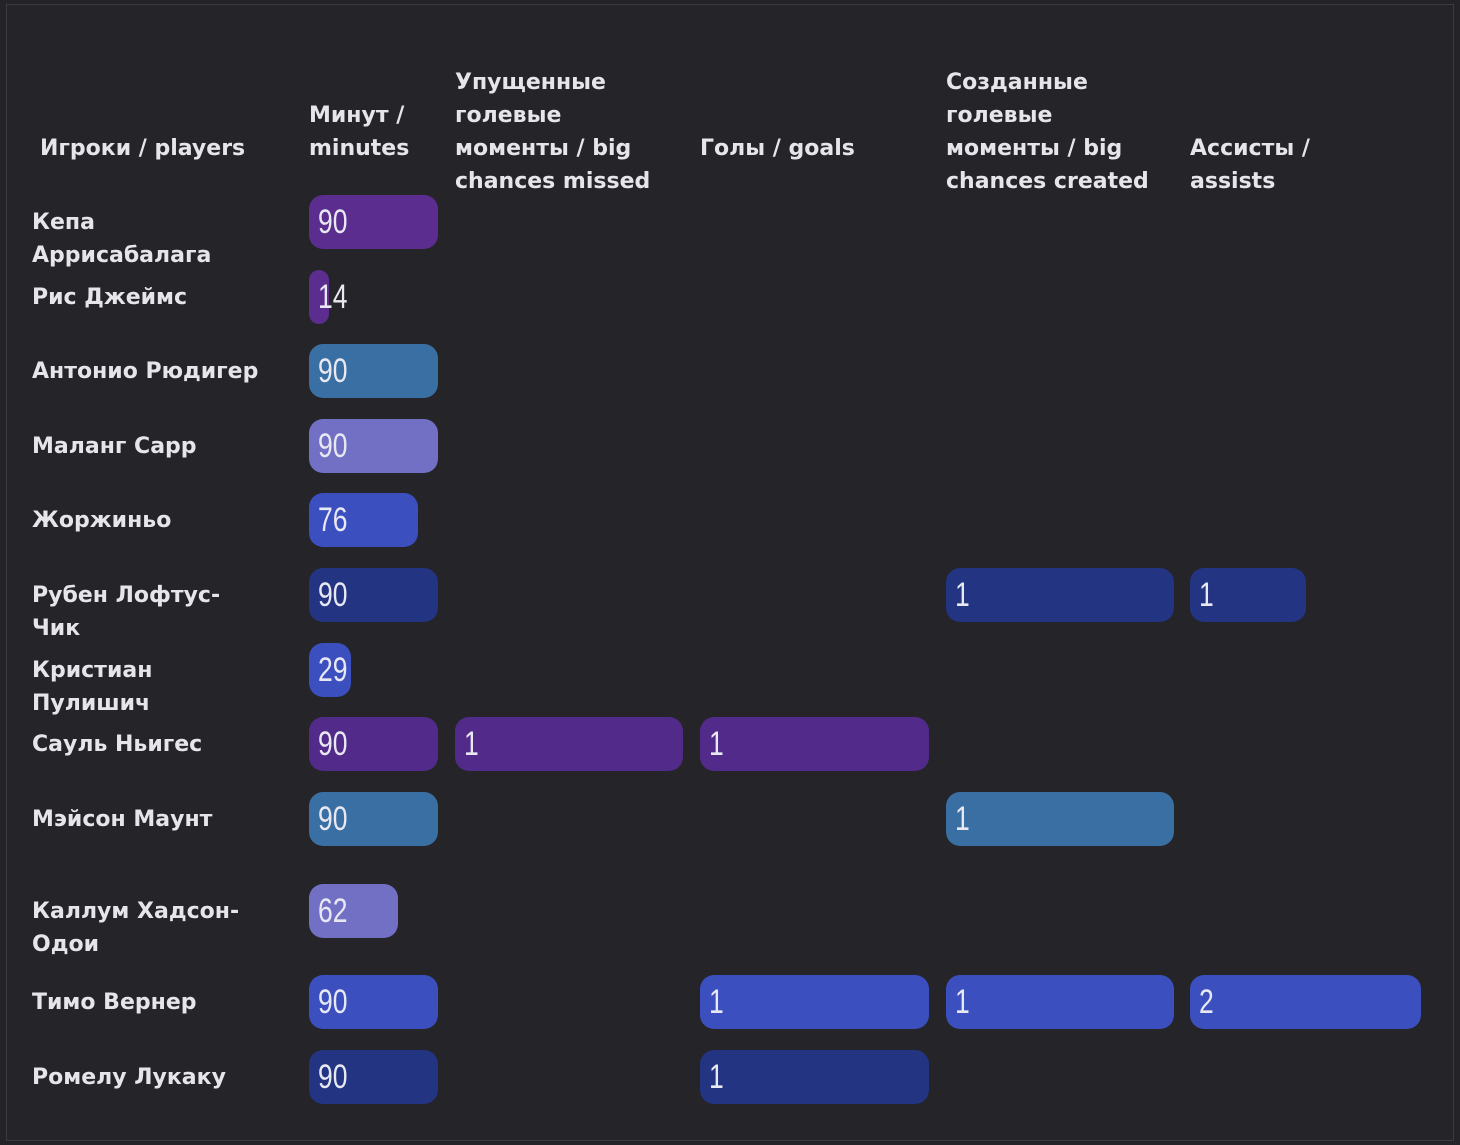 Image resolution: width=1460 pixels, height=1145 pixels. Describe the element at coordinates (359, 132) in the screenshot. I see `header-minutes: Минут / minutes` at that location.